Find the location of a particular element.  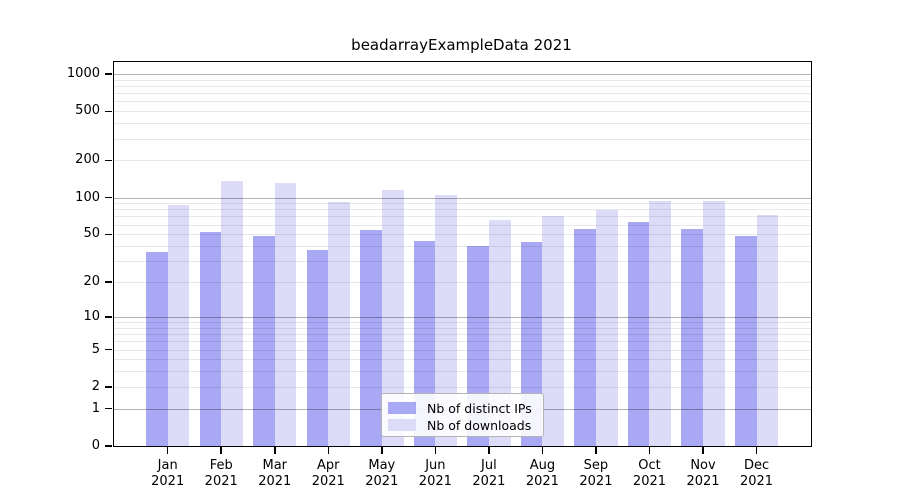

x-tick-label-sep: Sep 2021 is located at coordinates (596, 474).